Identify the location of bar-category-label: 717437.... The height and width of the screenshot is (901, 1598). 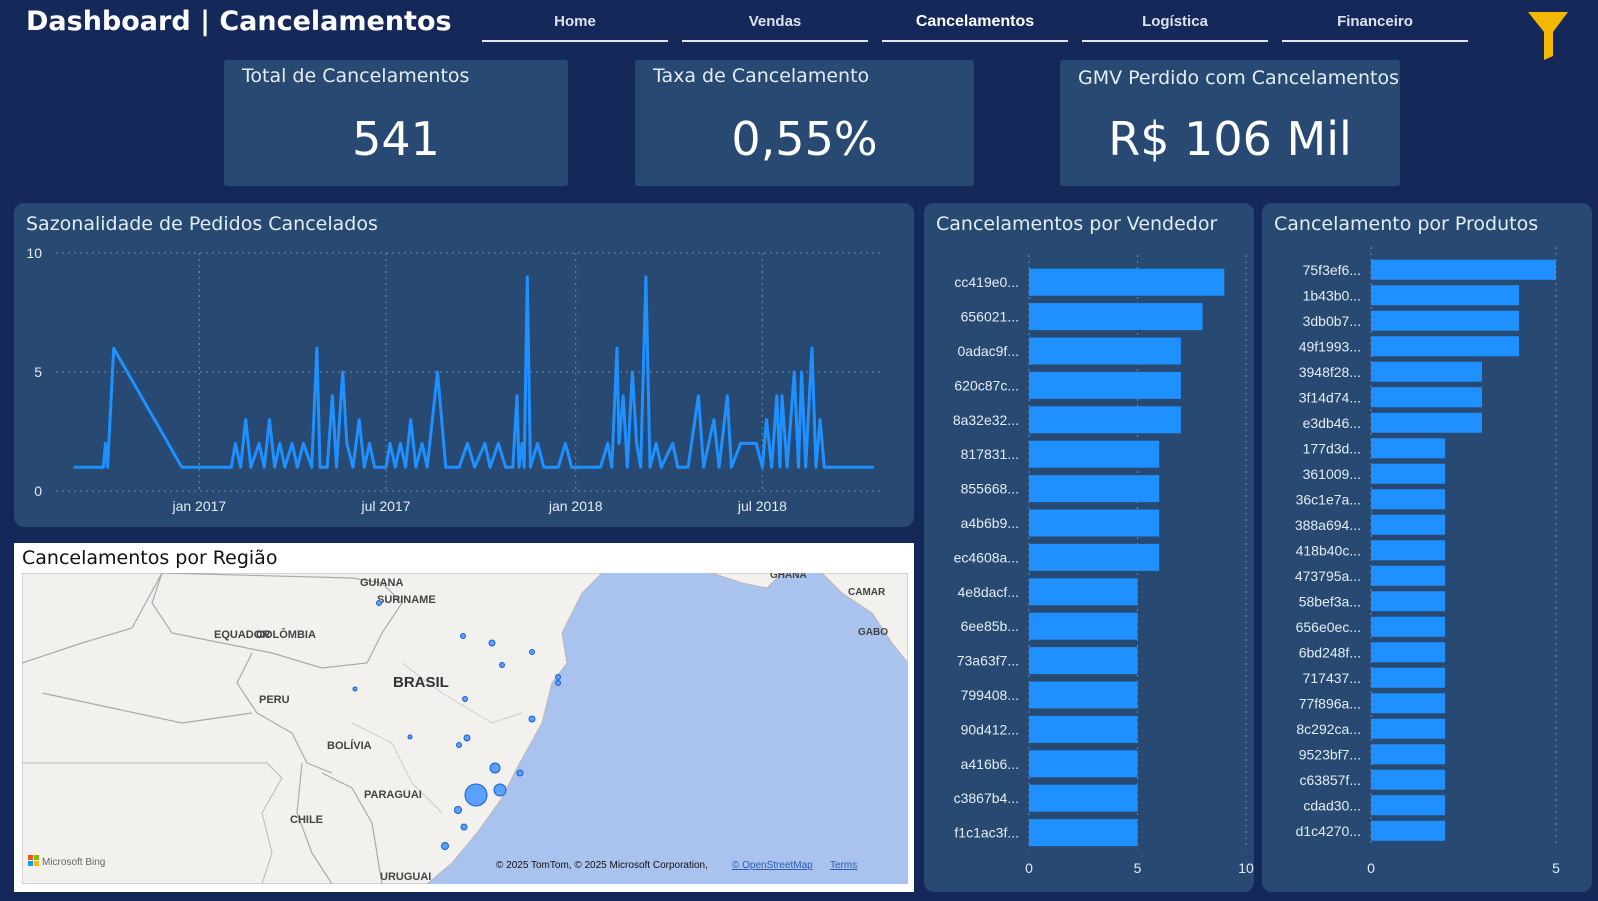
(1332, 678).